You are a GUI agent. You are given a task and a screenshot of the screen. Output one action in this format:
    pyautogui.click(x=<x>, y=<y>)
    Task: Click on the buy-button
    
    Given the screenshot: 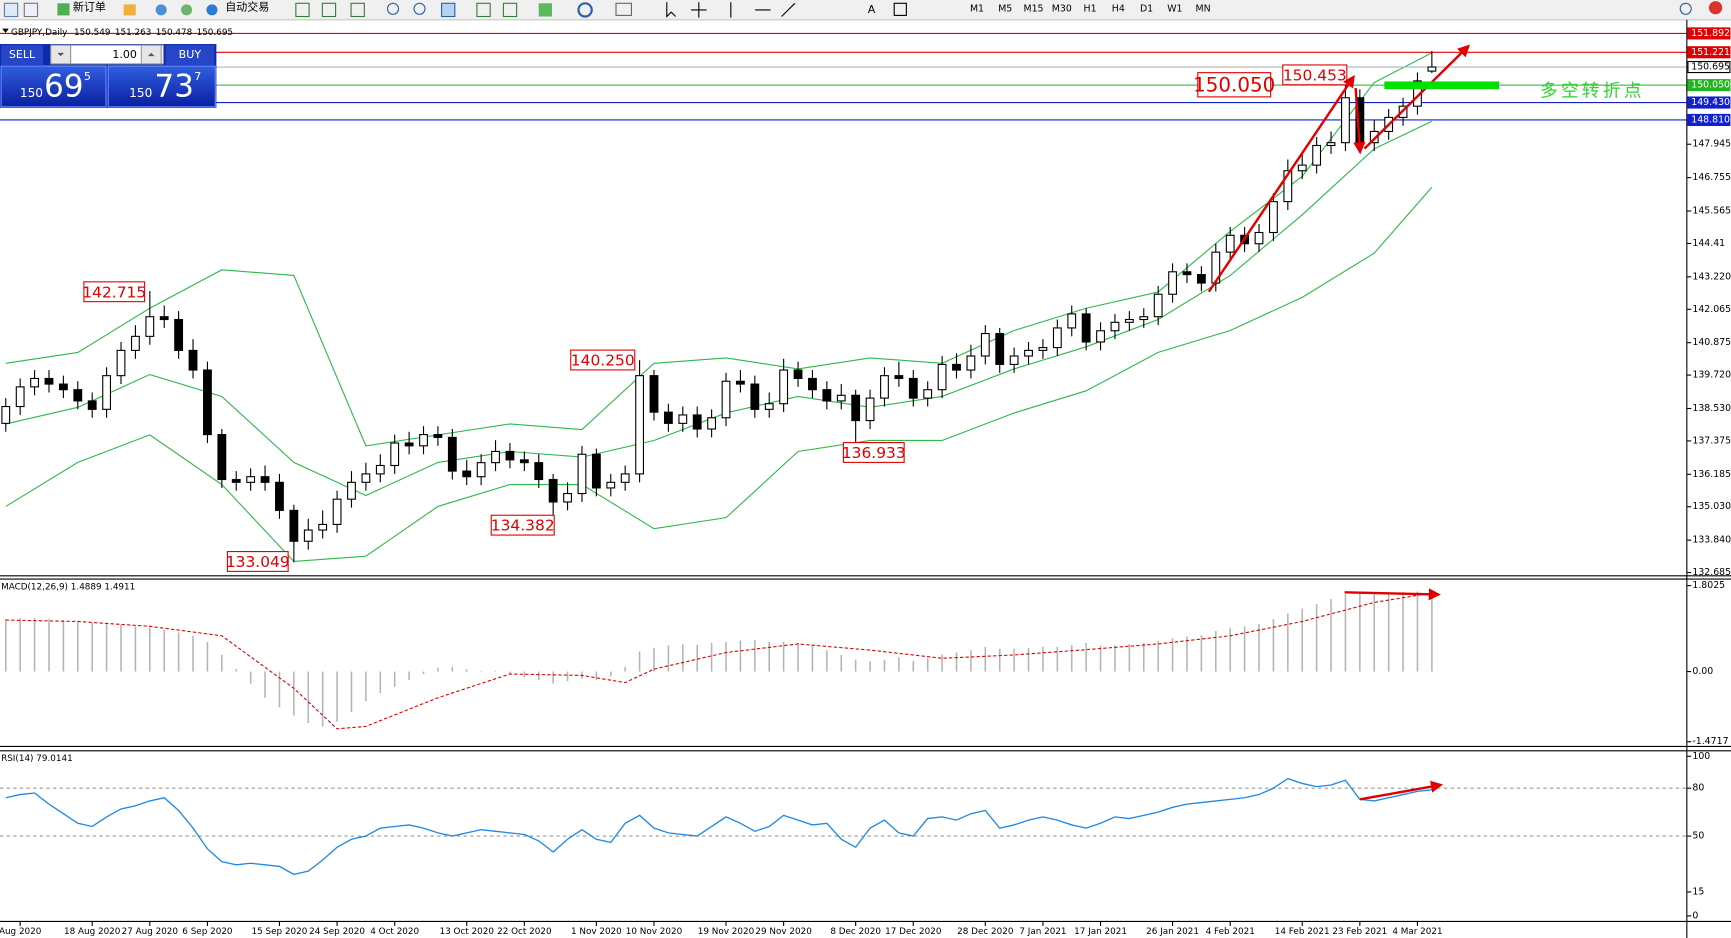 What is the action you would take?
    pyautogui.click(x=190, y=55)
    